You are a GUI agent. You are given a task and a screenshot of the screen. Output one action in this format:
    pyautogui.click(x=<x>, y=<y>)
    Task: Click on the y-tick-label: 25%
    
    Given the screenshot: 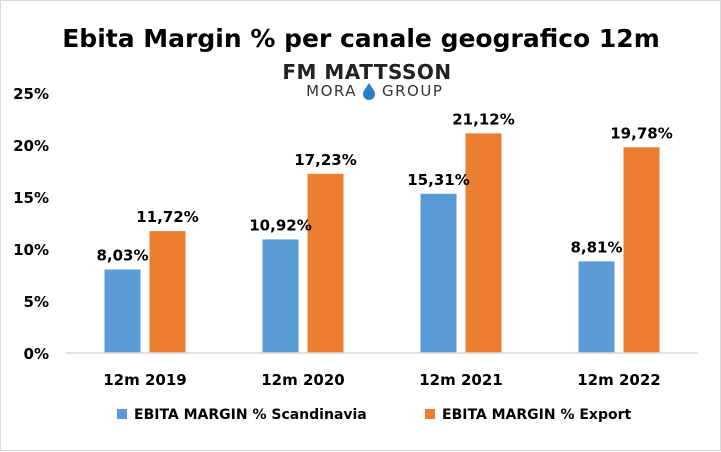 What is the action you would take?
    pyautogui.click(x=31, y=94)
    